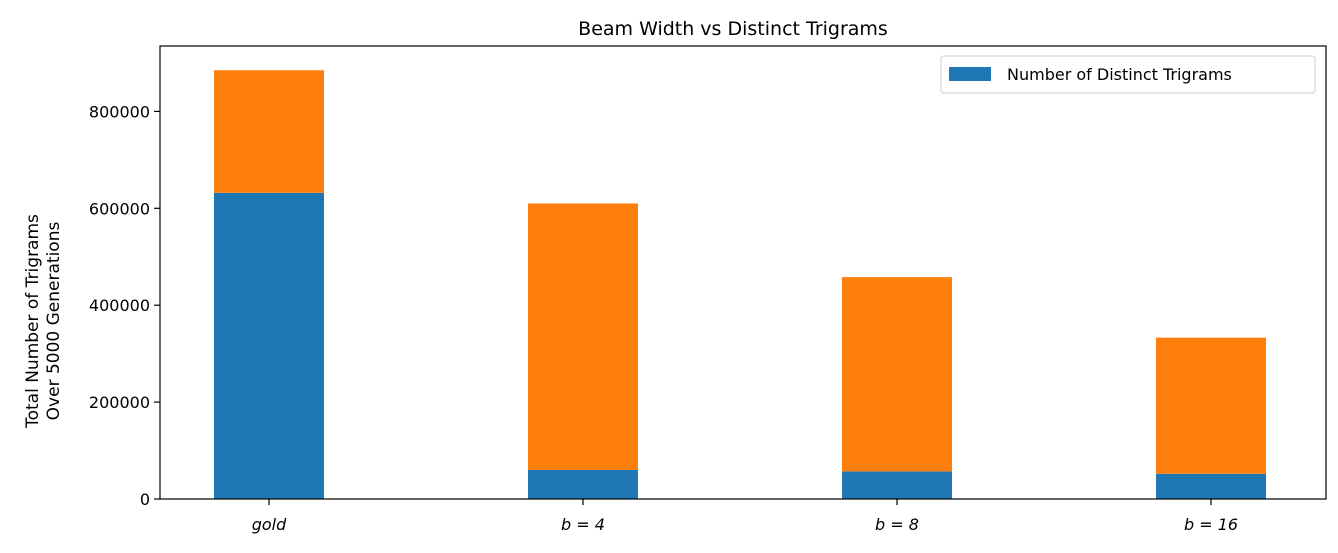 The height and width of the screenshot is (553, 1338). I want to click on chart-title: Beam Width vs Distinct Trigrams, so click(733, 29).